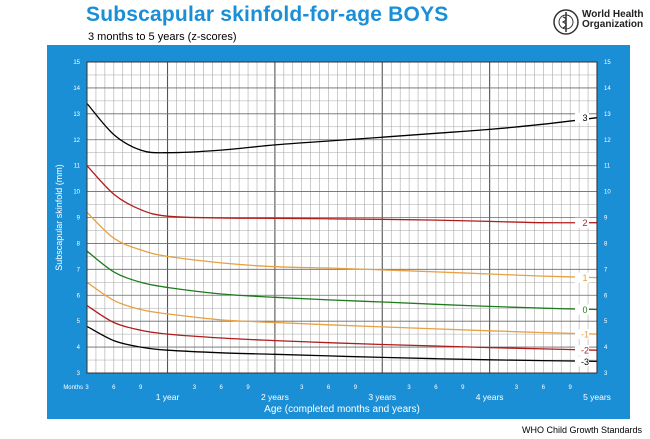  I want to click on x-axis-title: Age (completed months and years), so click(342, 409).